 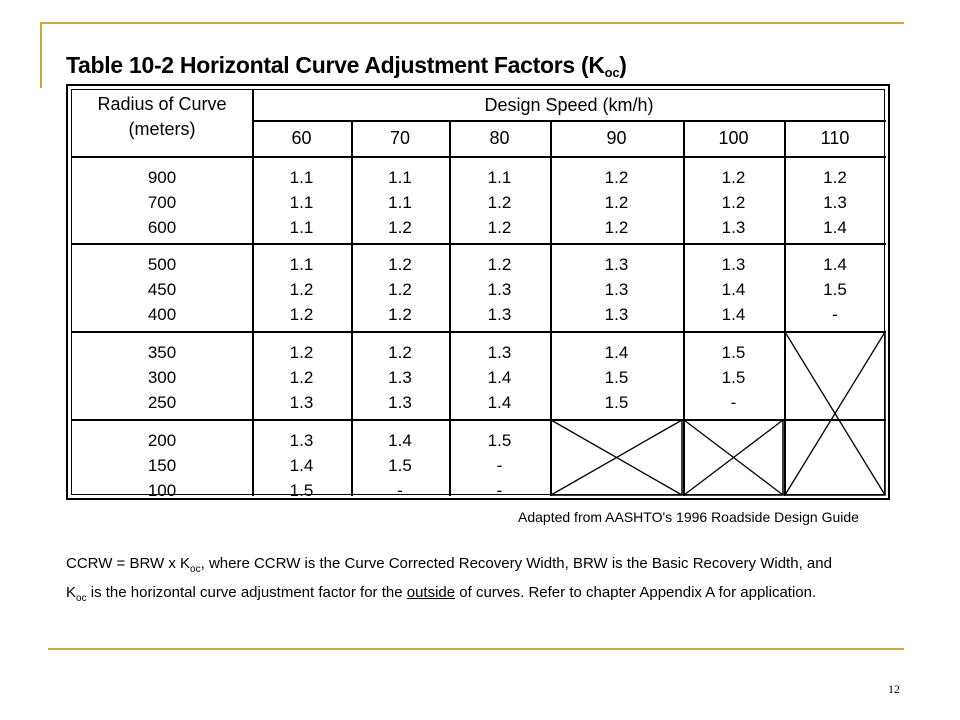 What do you see at coordinates (162, 289) in the screenshot?
I see `radius-value: 450` at bounding box center [162, 289].